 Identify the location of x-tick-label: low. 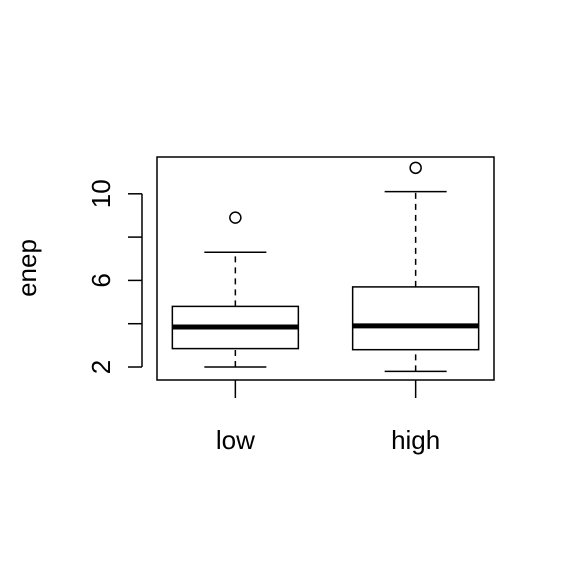
(235, 440).